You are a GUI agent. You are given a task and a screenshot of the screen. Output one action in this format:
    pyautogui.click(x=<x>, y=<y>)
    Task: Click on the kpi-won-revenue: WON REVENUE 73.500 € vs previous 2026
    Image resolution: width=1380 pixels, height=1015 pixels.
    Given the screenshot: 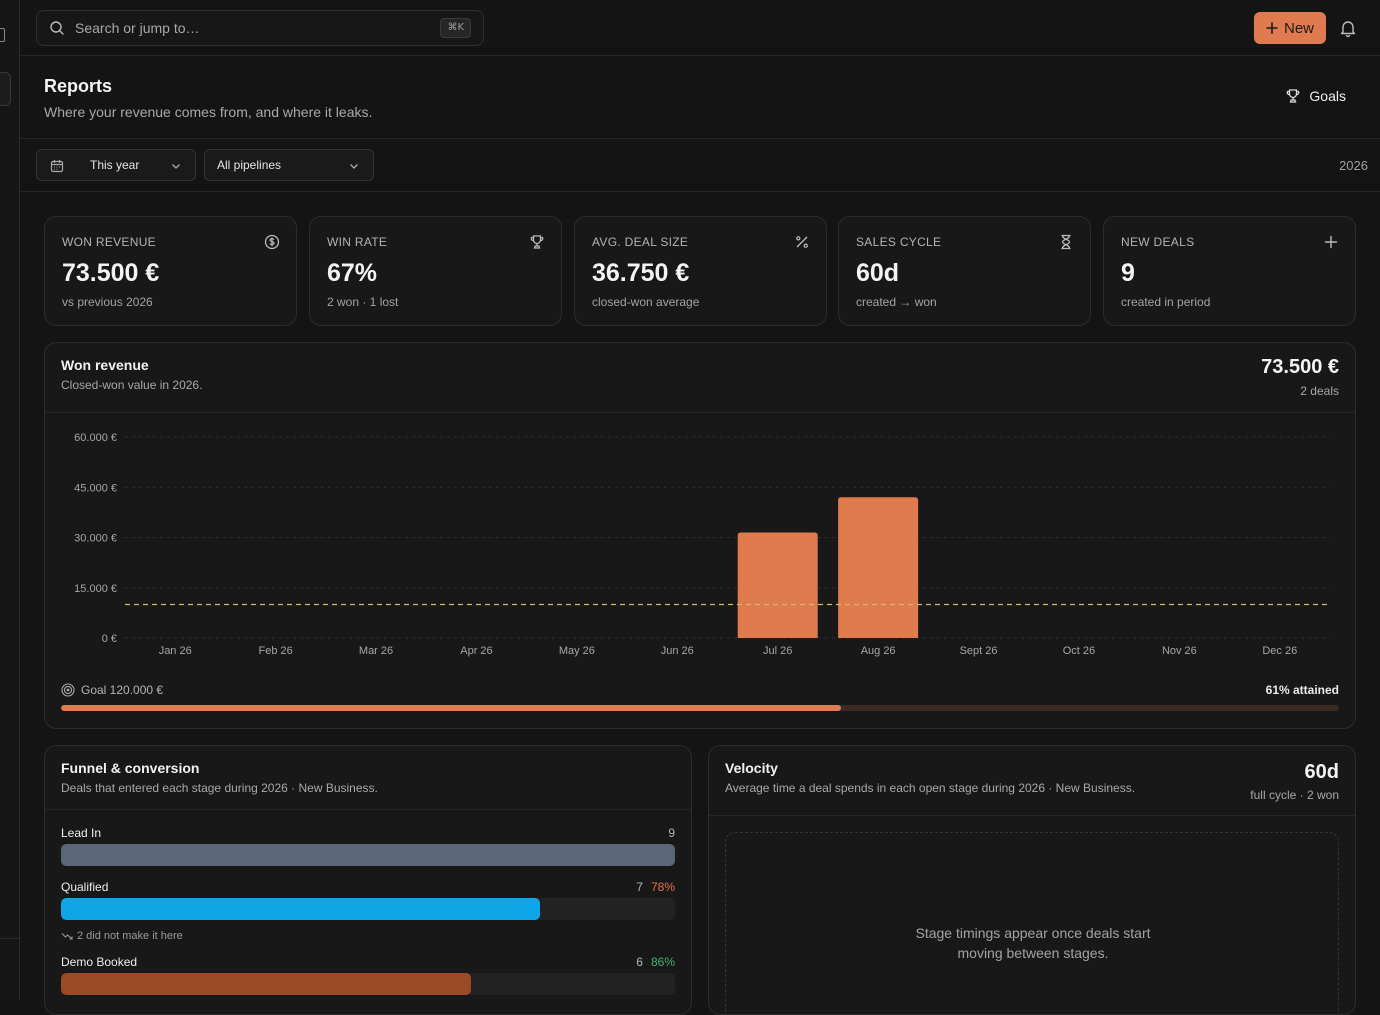 What is the action you would take?
    pyautogui.click(x=170, y=271)
    